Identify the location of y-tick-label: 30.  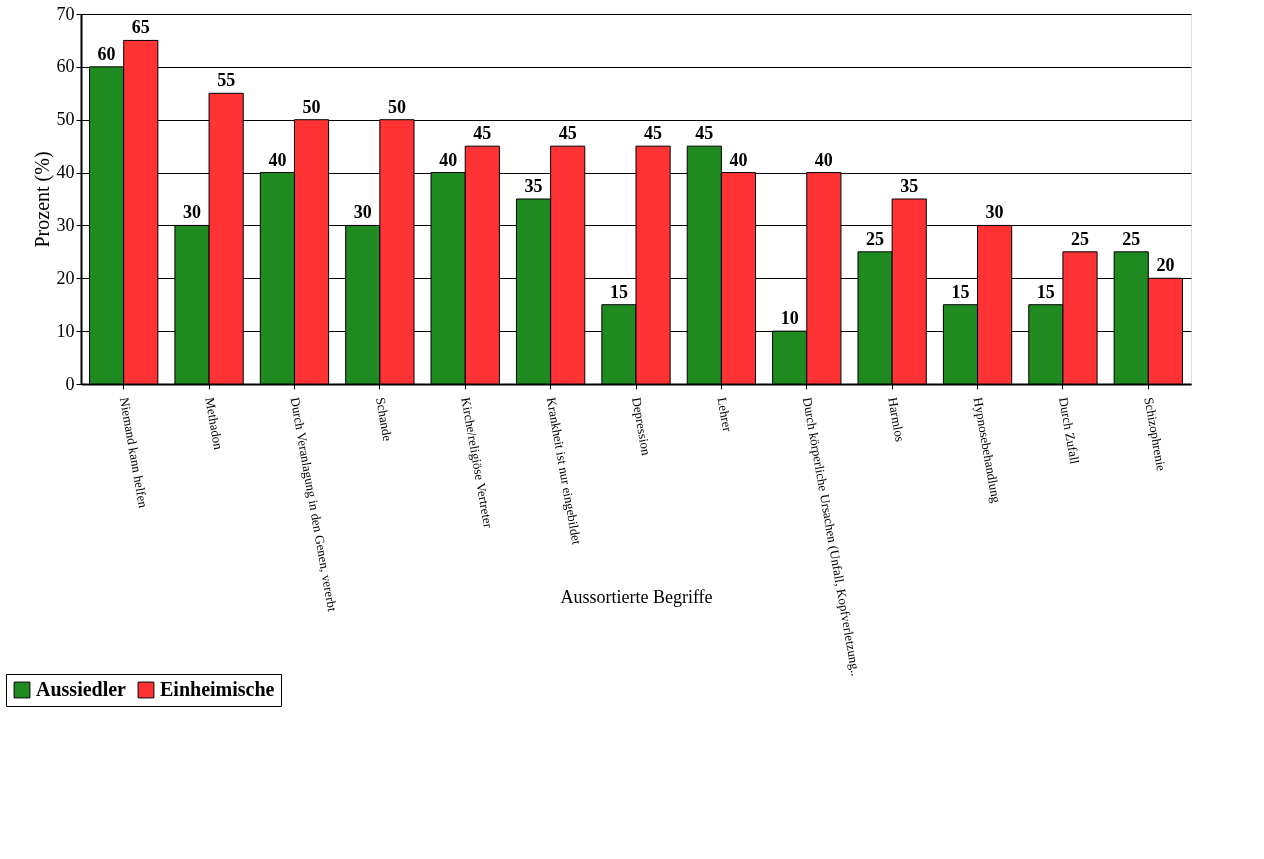
(65, 224).